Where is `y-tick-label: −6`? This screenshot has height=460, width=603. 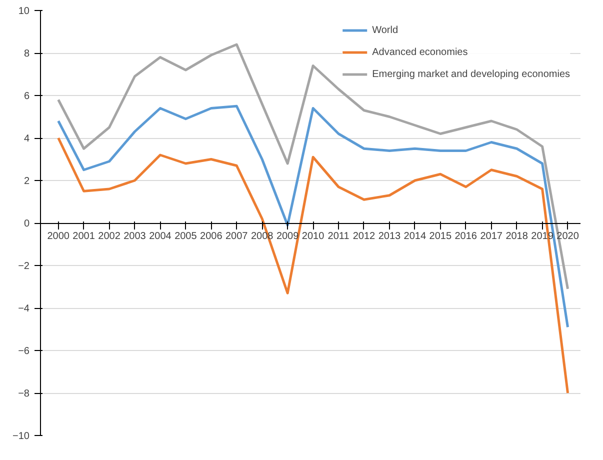 y-tick-label: −6 is located at coordinates (24, 351).